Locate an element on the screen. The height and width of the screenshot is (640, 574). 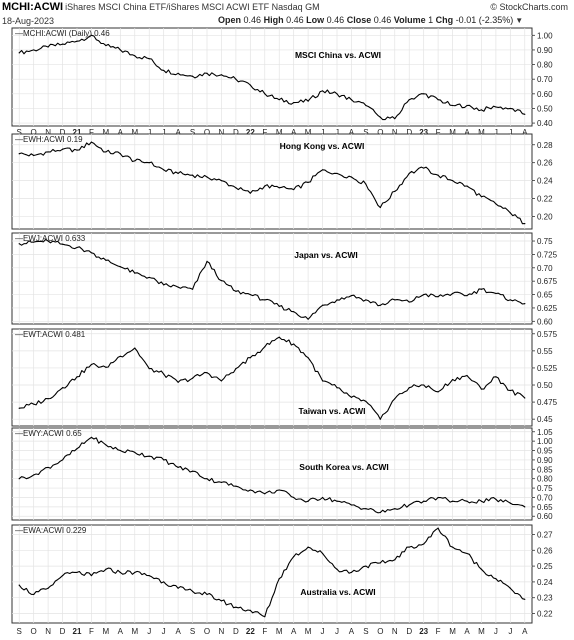
low-label: Low is located at coordinates (315, 20).